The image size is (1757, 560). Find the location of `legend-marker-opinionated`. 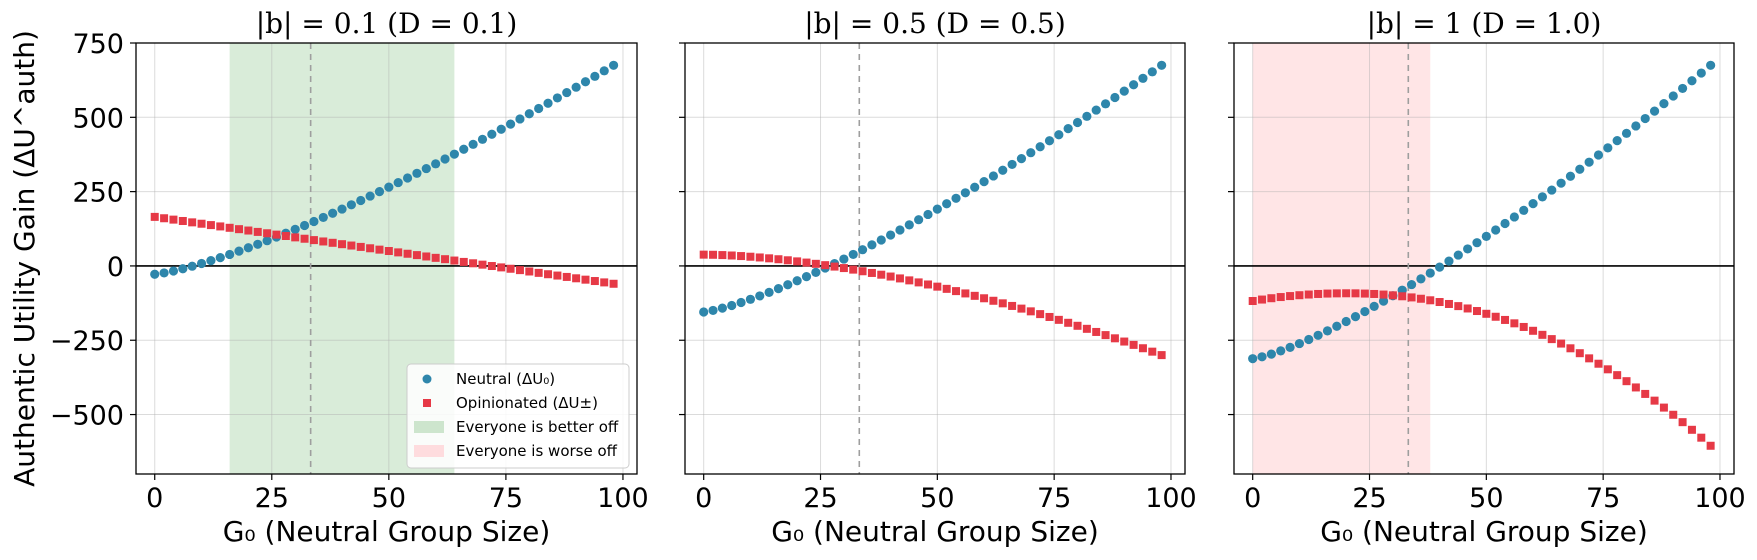

legend-marker-opinionated is located at coordinates (427, 403).